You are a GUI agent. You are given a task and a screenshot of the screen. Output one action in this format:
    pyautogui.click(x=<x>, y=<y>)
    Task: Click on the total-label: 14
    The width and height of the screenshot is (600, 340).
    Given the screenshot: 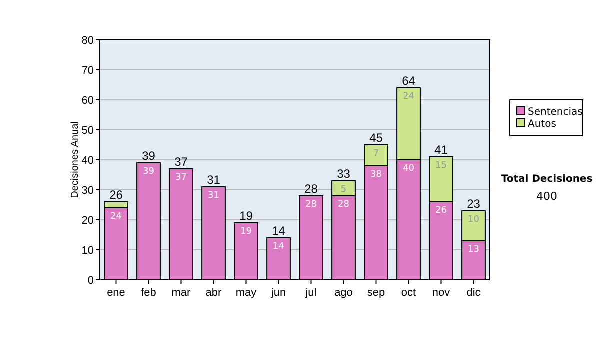 What is the action you would take?
    pyautogui.click(x=279, y=231)
    